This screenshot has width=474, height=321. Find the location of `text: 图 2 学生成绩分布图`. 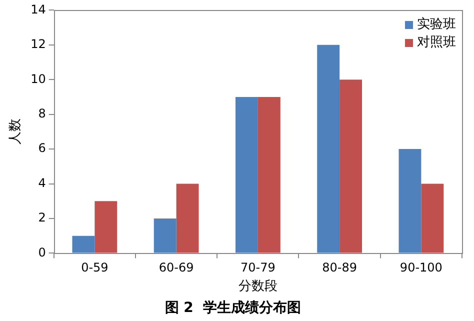

text: 图 2 学生成绩分布图 is located at coordinates (233, 308).